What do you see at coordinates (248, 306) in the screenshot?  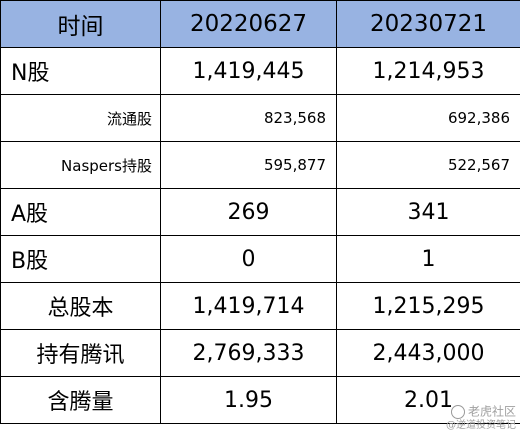 I see `value-2022: 1,419,714` at bounding box center [248, 306].